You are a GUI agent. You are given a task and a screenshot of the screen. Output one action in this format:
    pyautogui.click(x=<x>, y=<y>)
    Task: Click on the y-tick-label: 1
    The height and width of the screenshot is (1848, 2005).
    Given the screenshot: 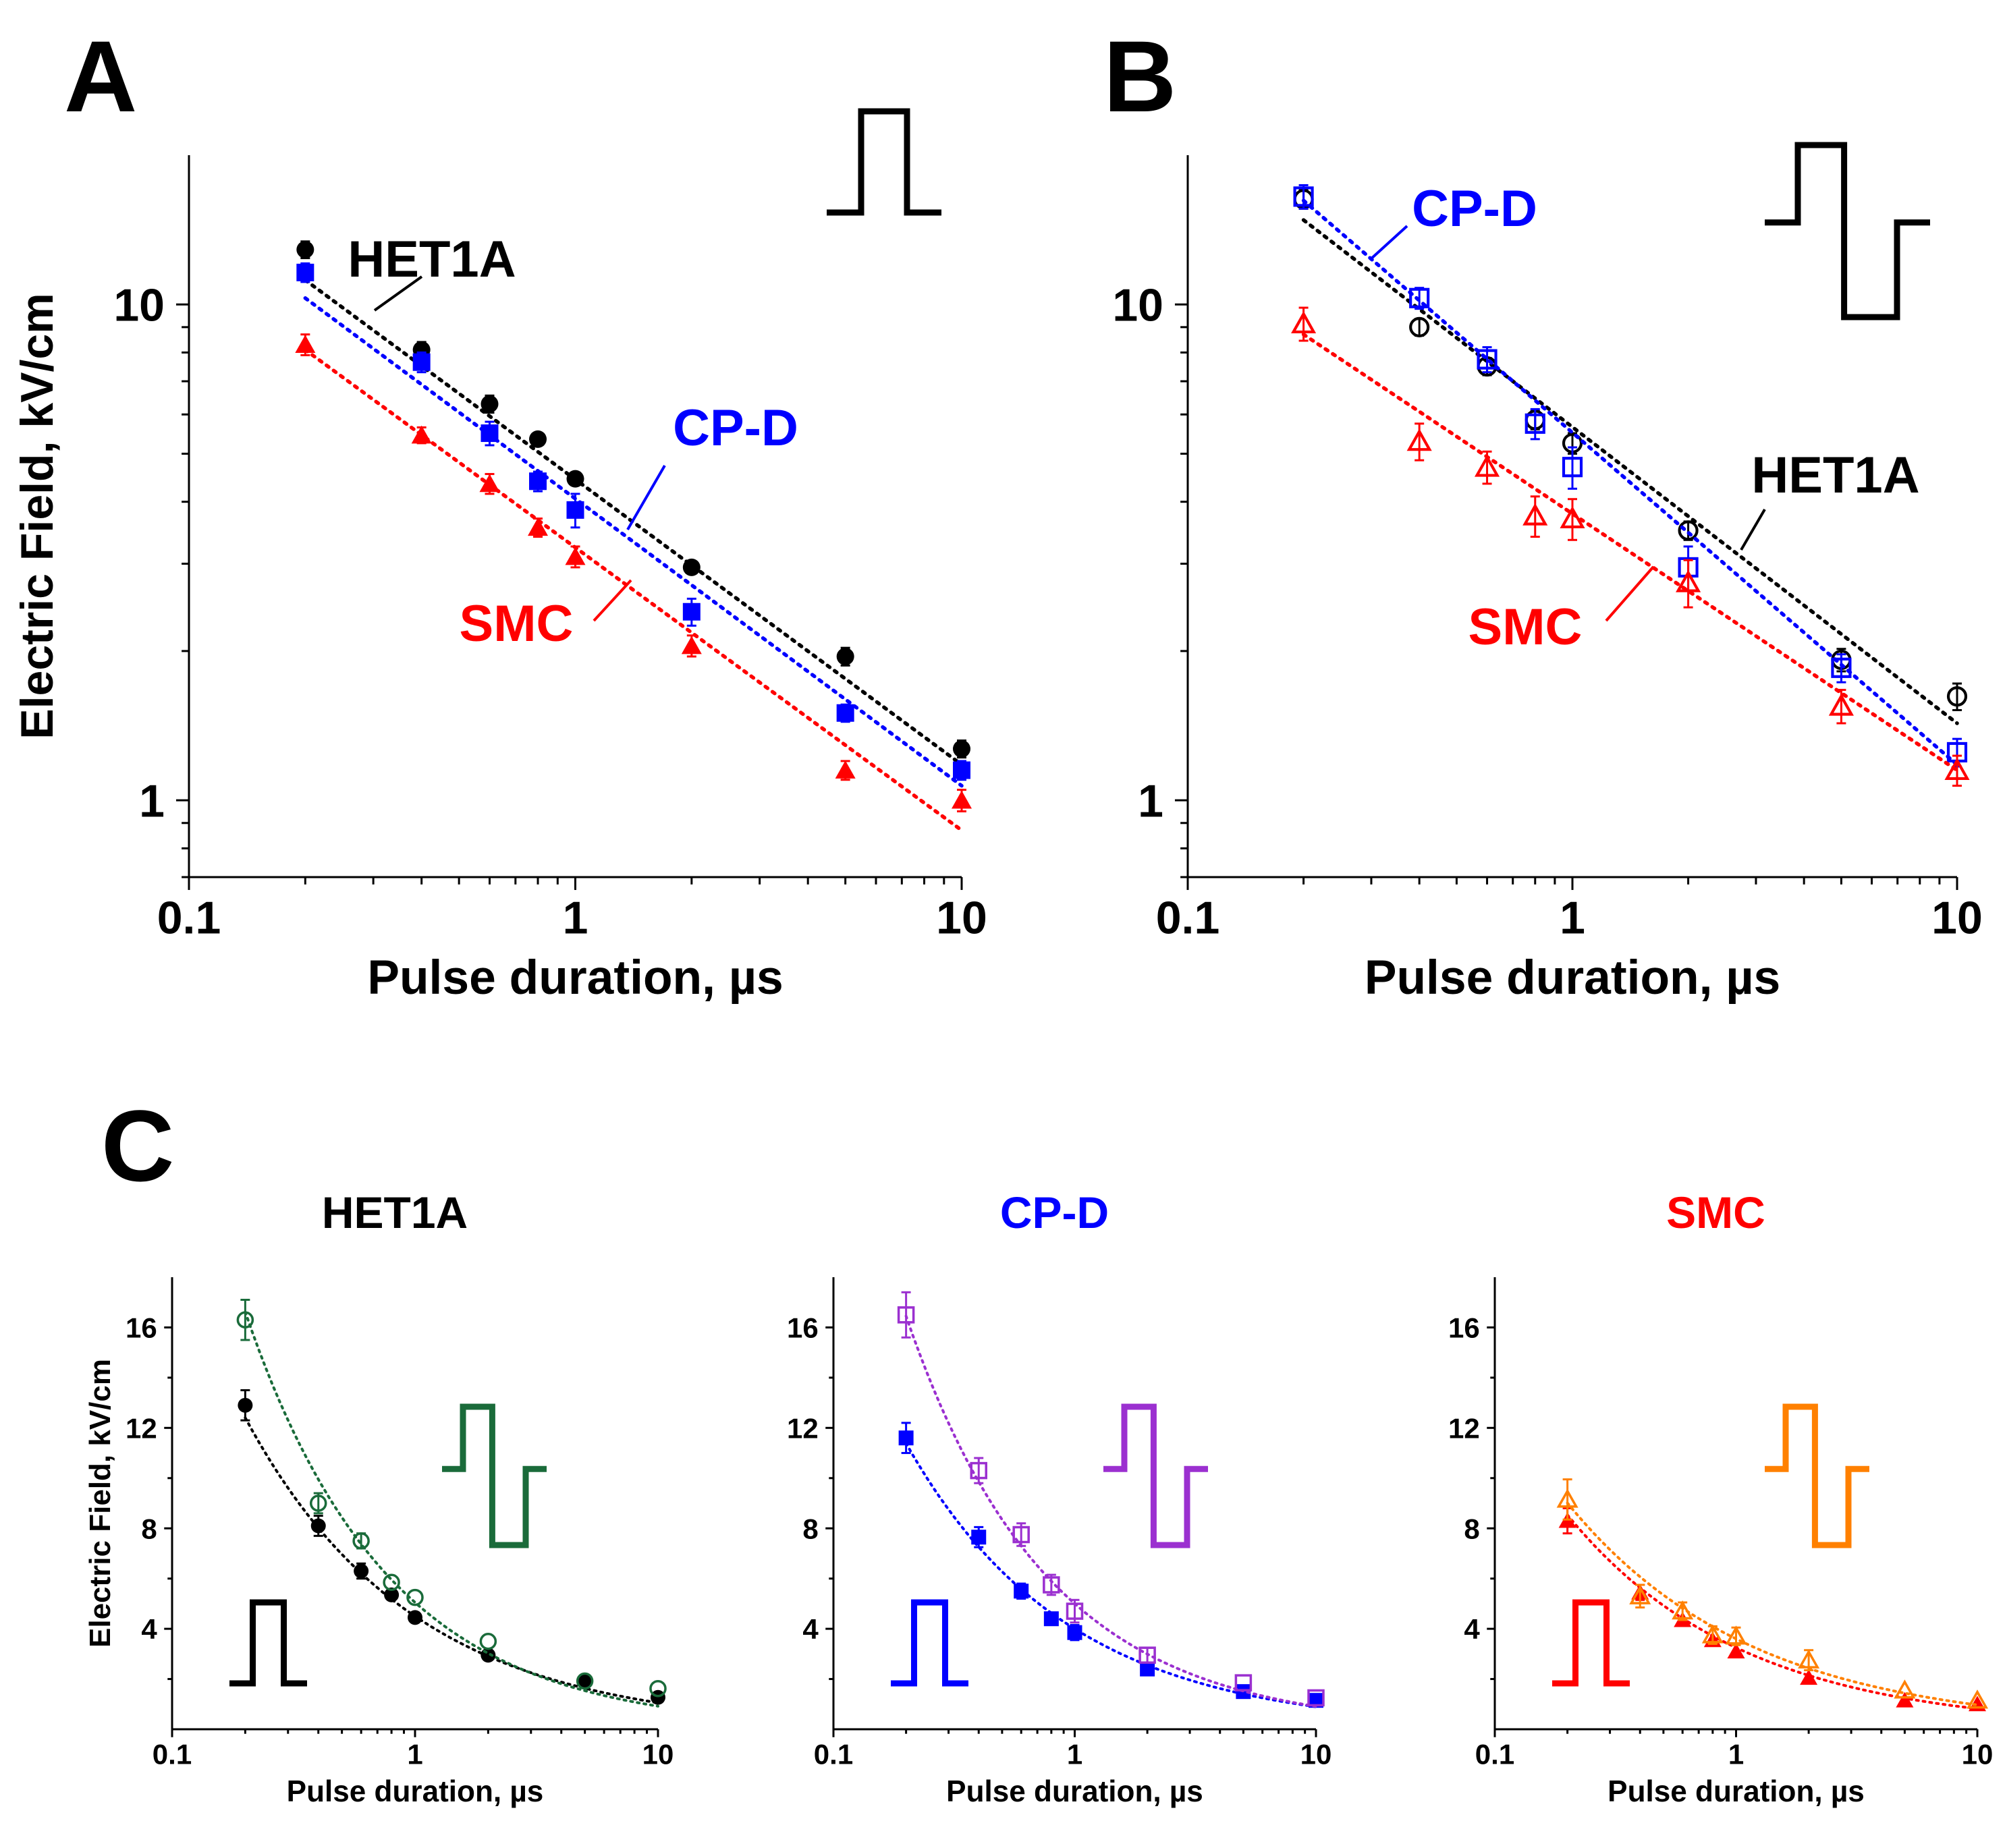 What is the action you would take?
    pyautogui.click(x=1150, y=801)
    